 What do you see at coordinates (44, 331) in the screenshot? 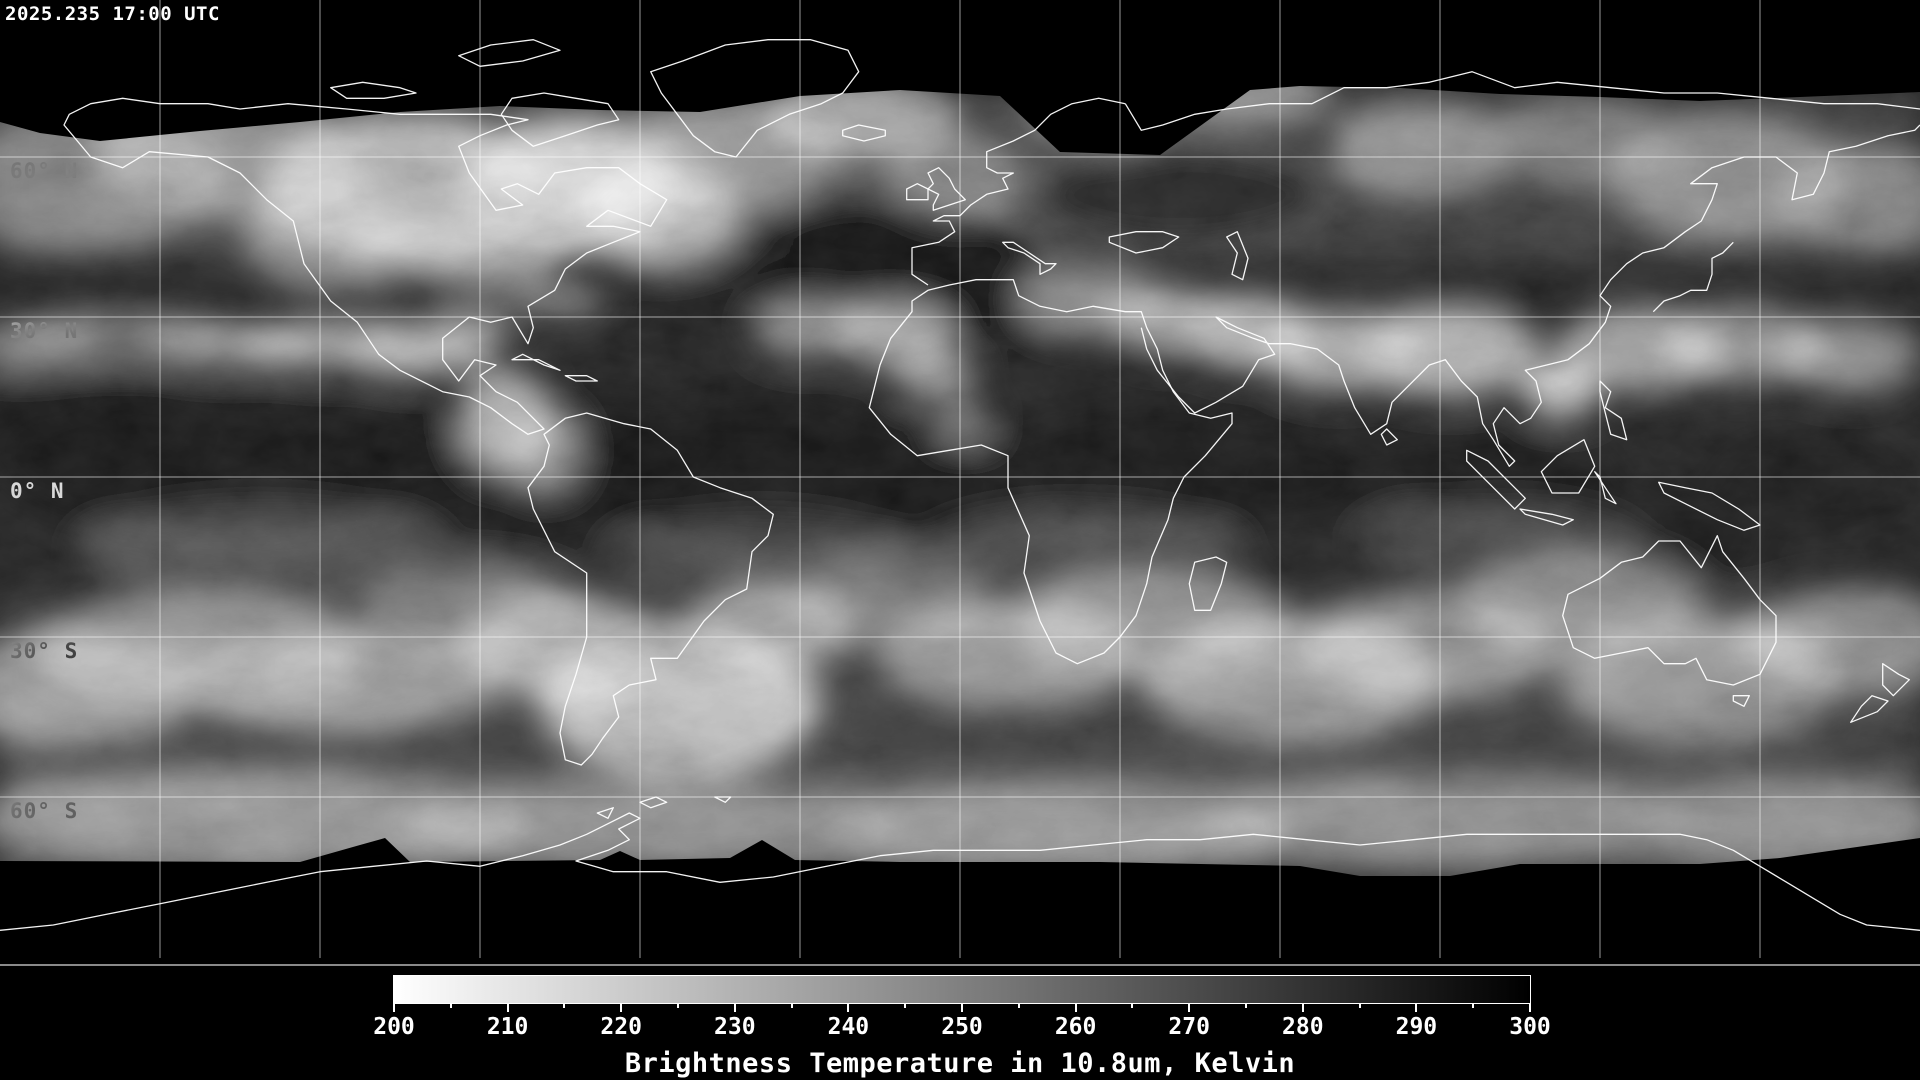
I see `latitude-label: 30° N` at bounding box center [44, 331].